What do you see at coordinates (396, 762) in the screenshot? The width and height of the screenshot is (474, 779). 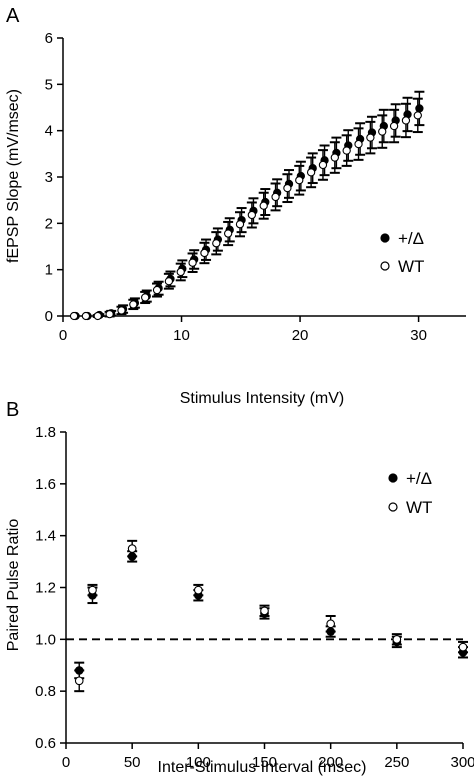 I see `panel-b-x-tick-label: 250` at bounding box center [396, 762].